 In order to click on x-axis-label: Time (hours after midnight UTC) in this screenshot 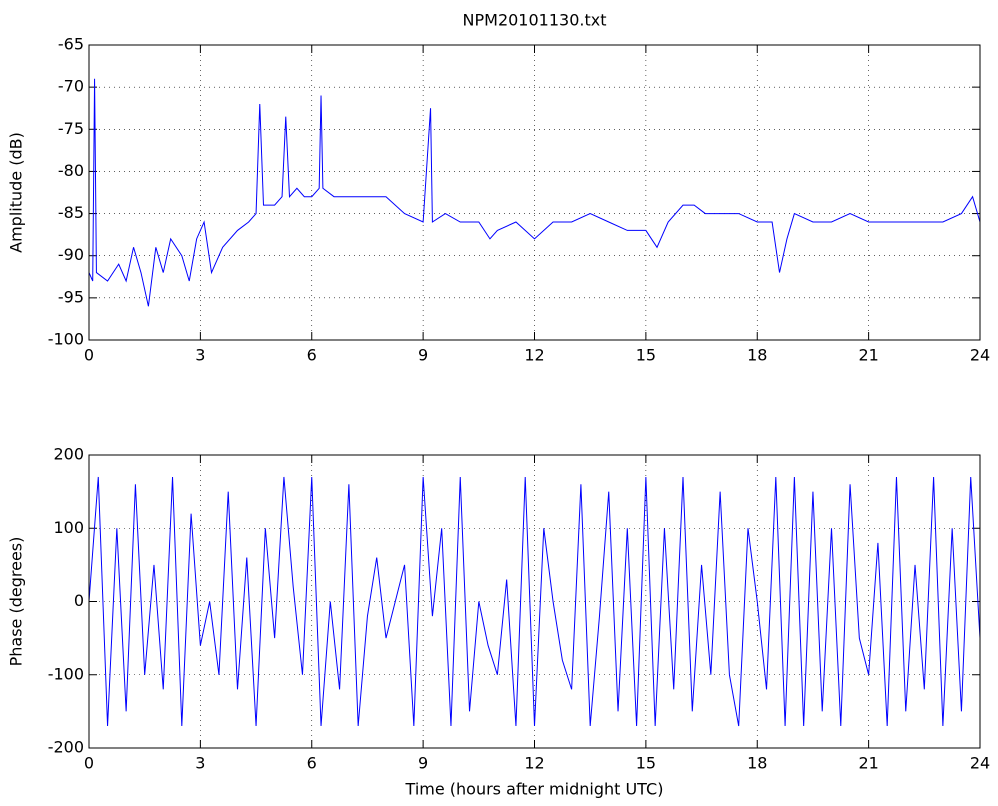, I will do `click(534, 789)`.